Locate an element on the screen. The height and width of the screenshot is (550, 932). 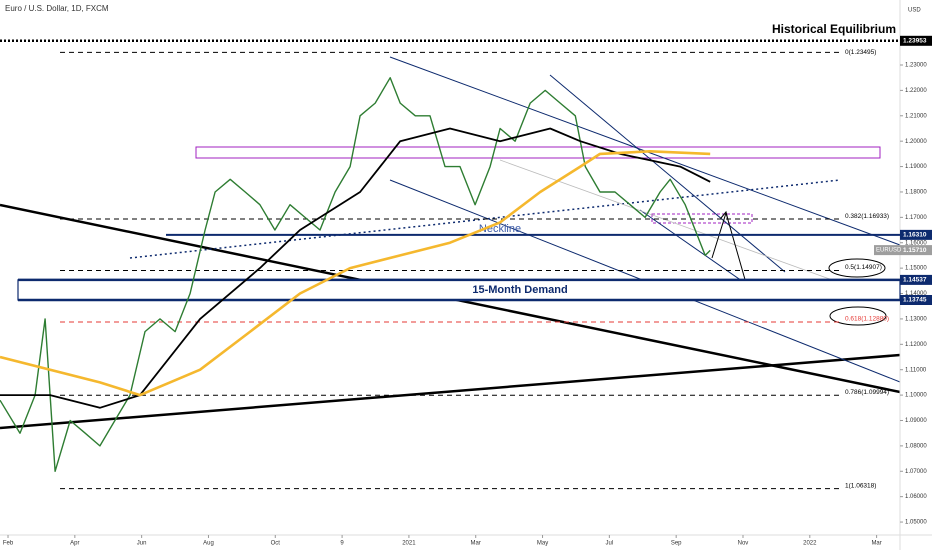
x-tick-label: Feb is located at coordinates (8, 544).